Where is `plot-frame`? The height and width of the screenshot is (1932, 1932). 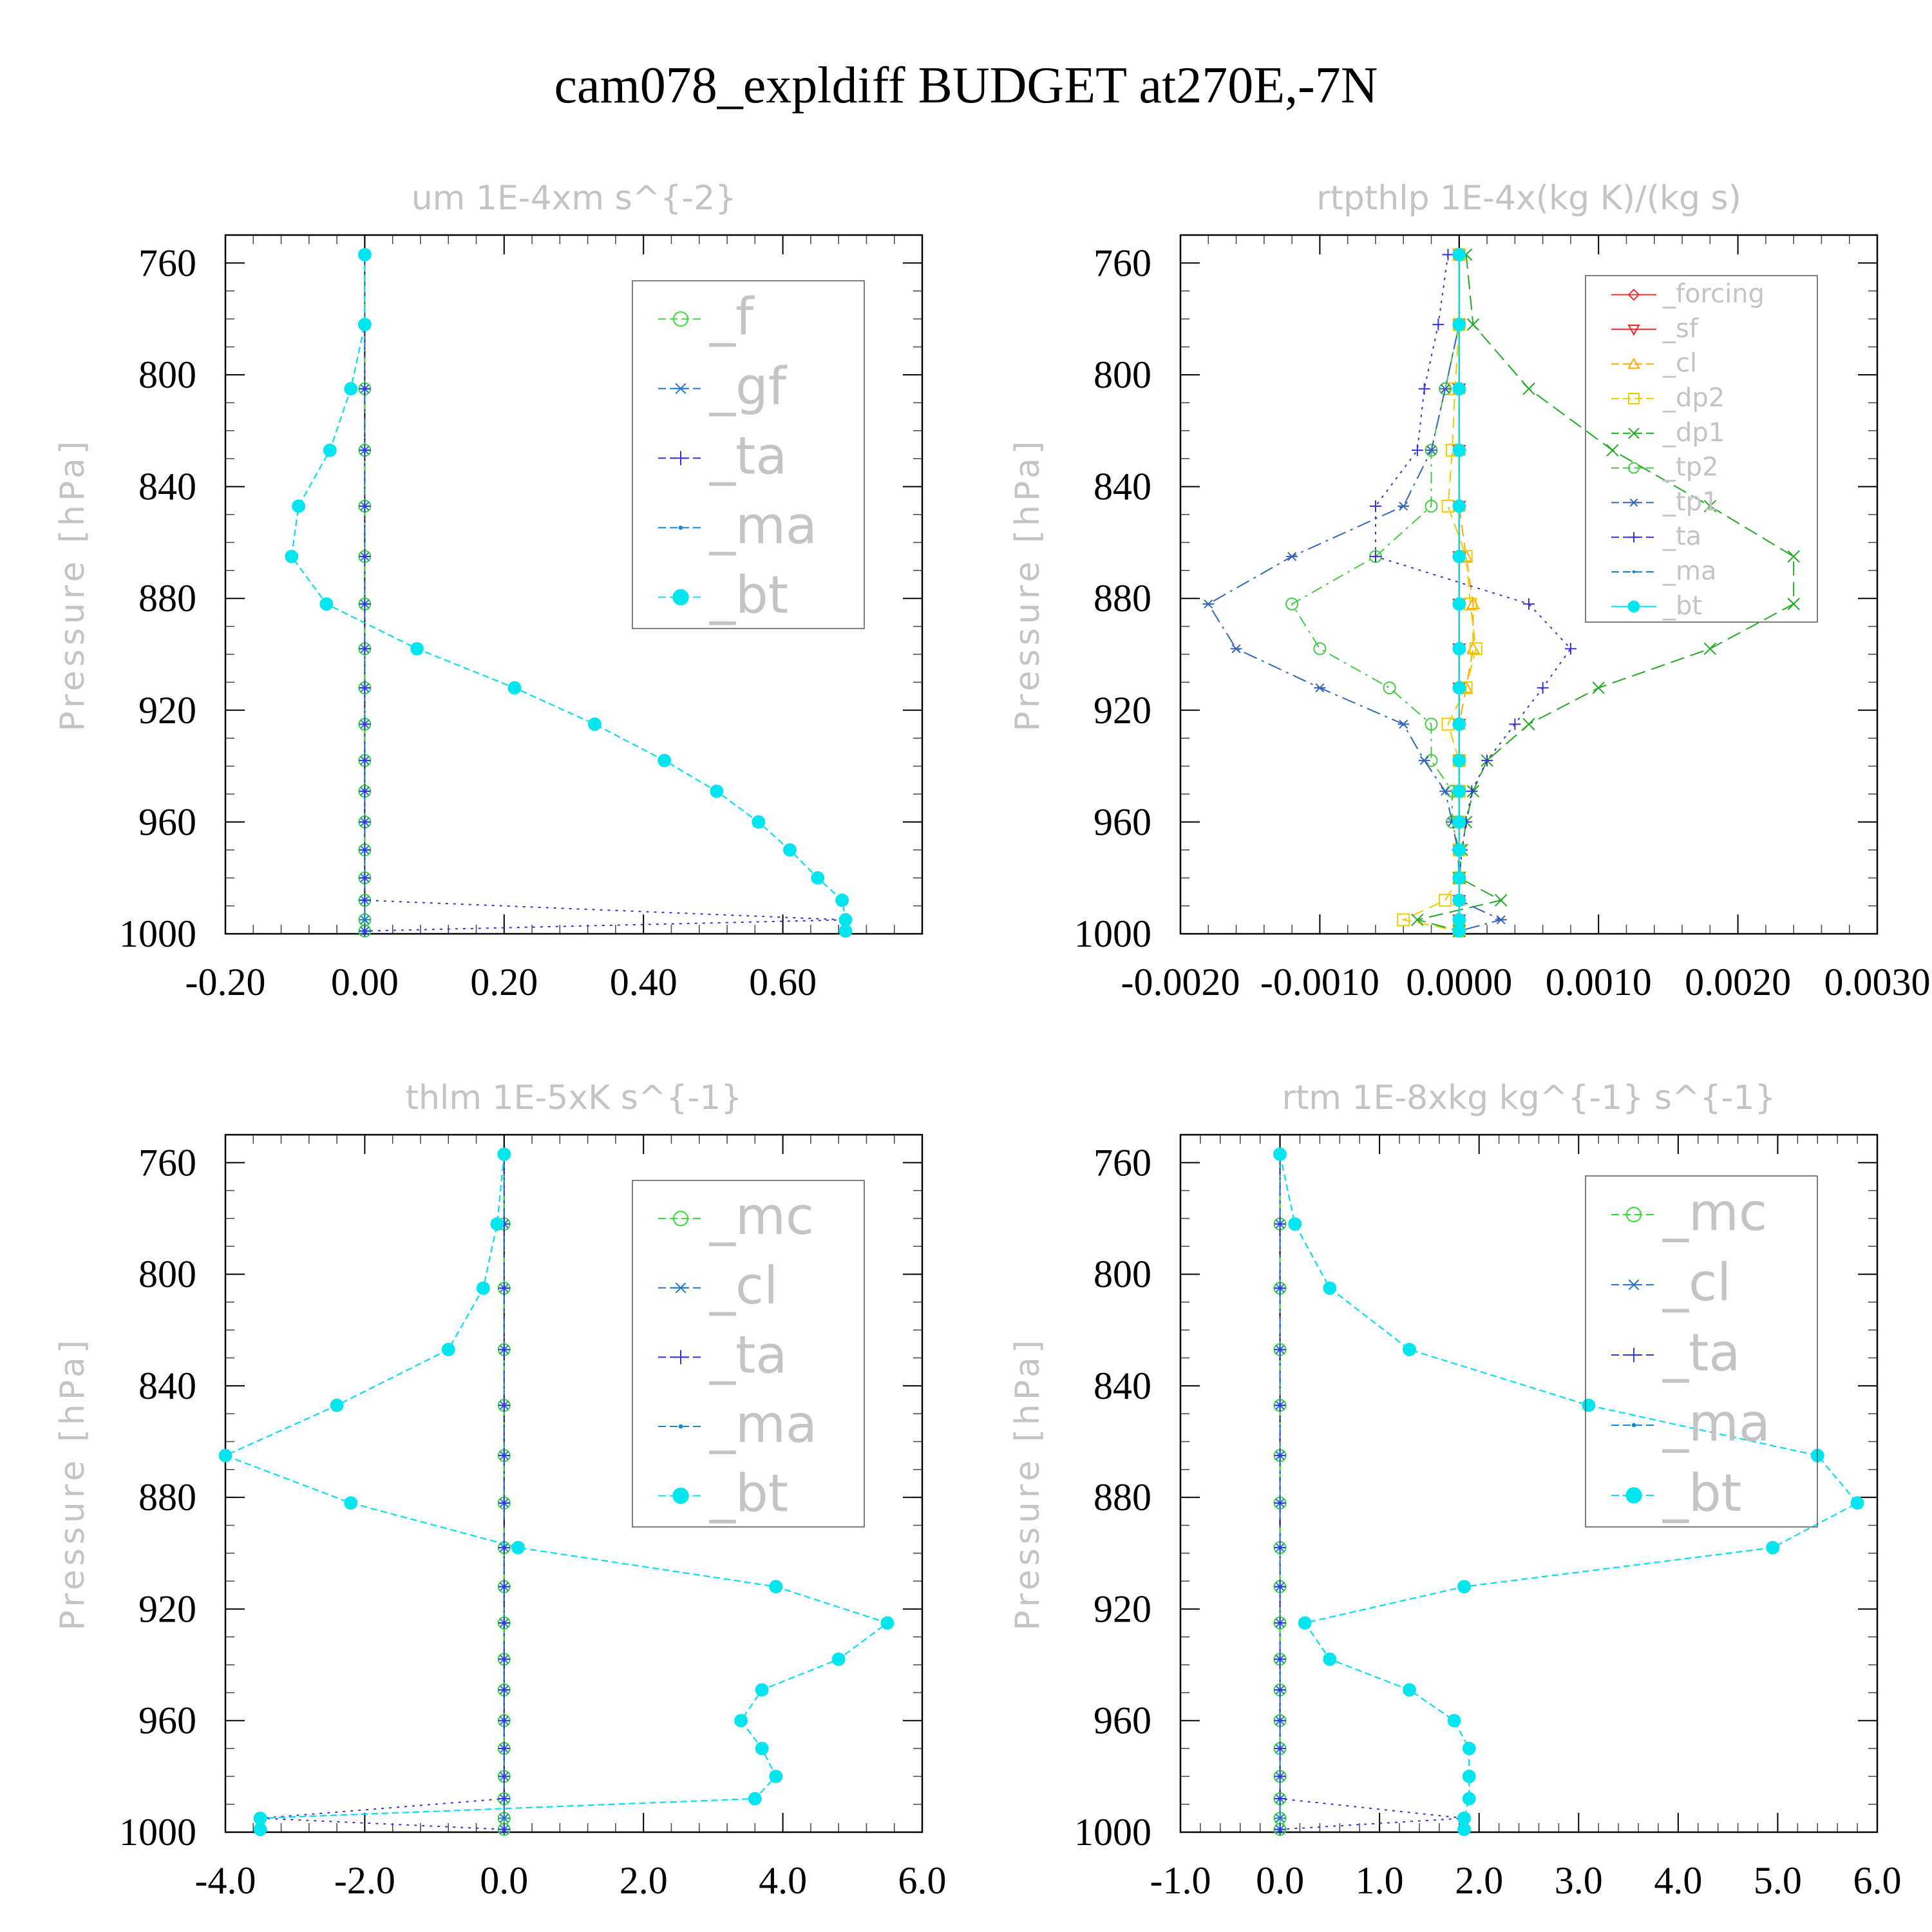 plot-frame is located at coordinates (573, 1483).